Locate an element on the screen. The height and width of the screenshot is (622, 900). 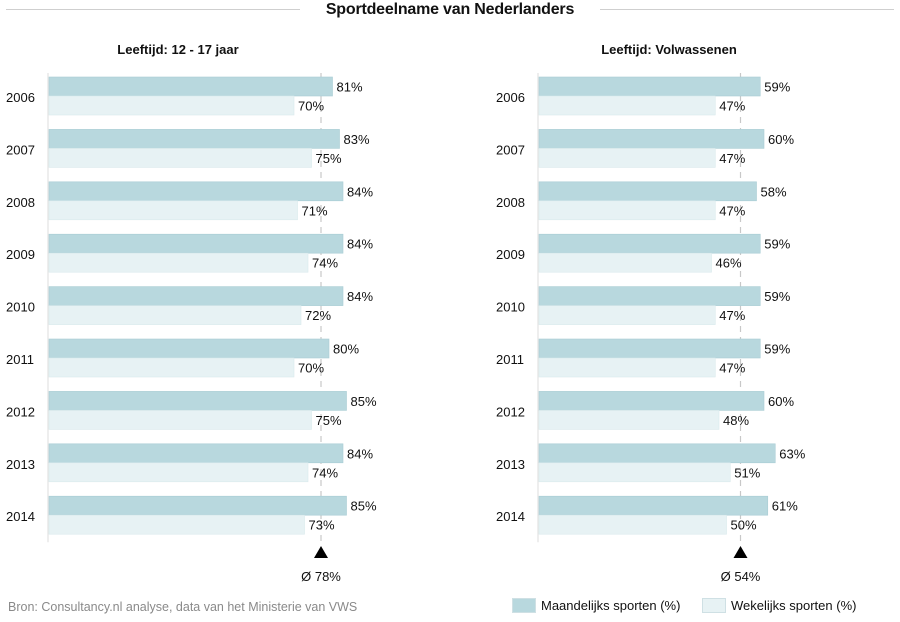
value-label-wekelijks-youth: 71% is located at coordinates (315, 210).